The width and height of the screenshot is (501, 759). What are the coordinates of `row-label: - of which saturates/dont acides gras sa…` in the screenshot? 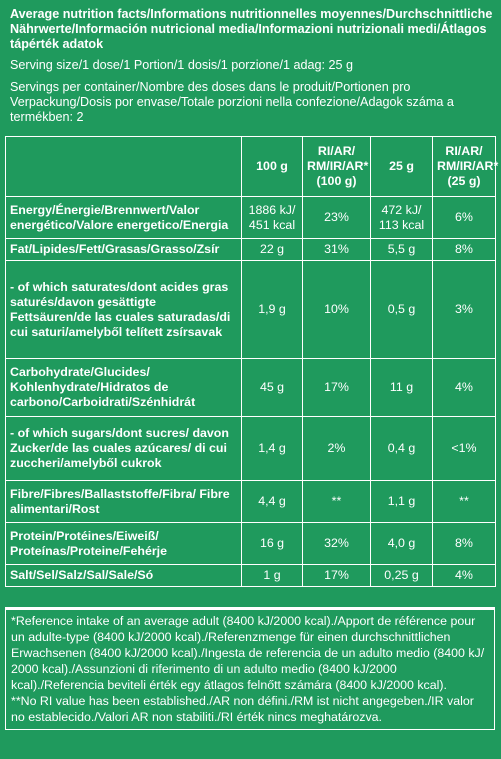 It's located at (123, 309).